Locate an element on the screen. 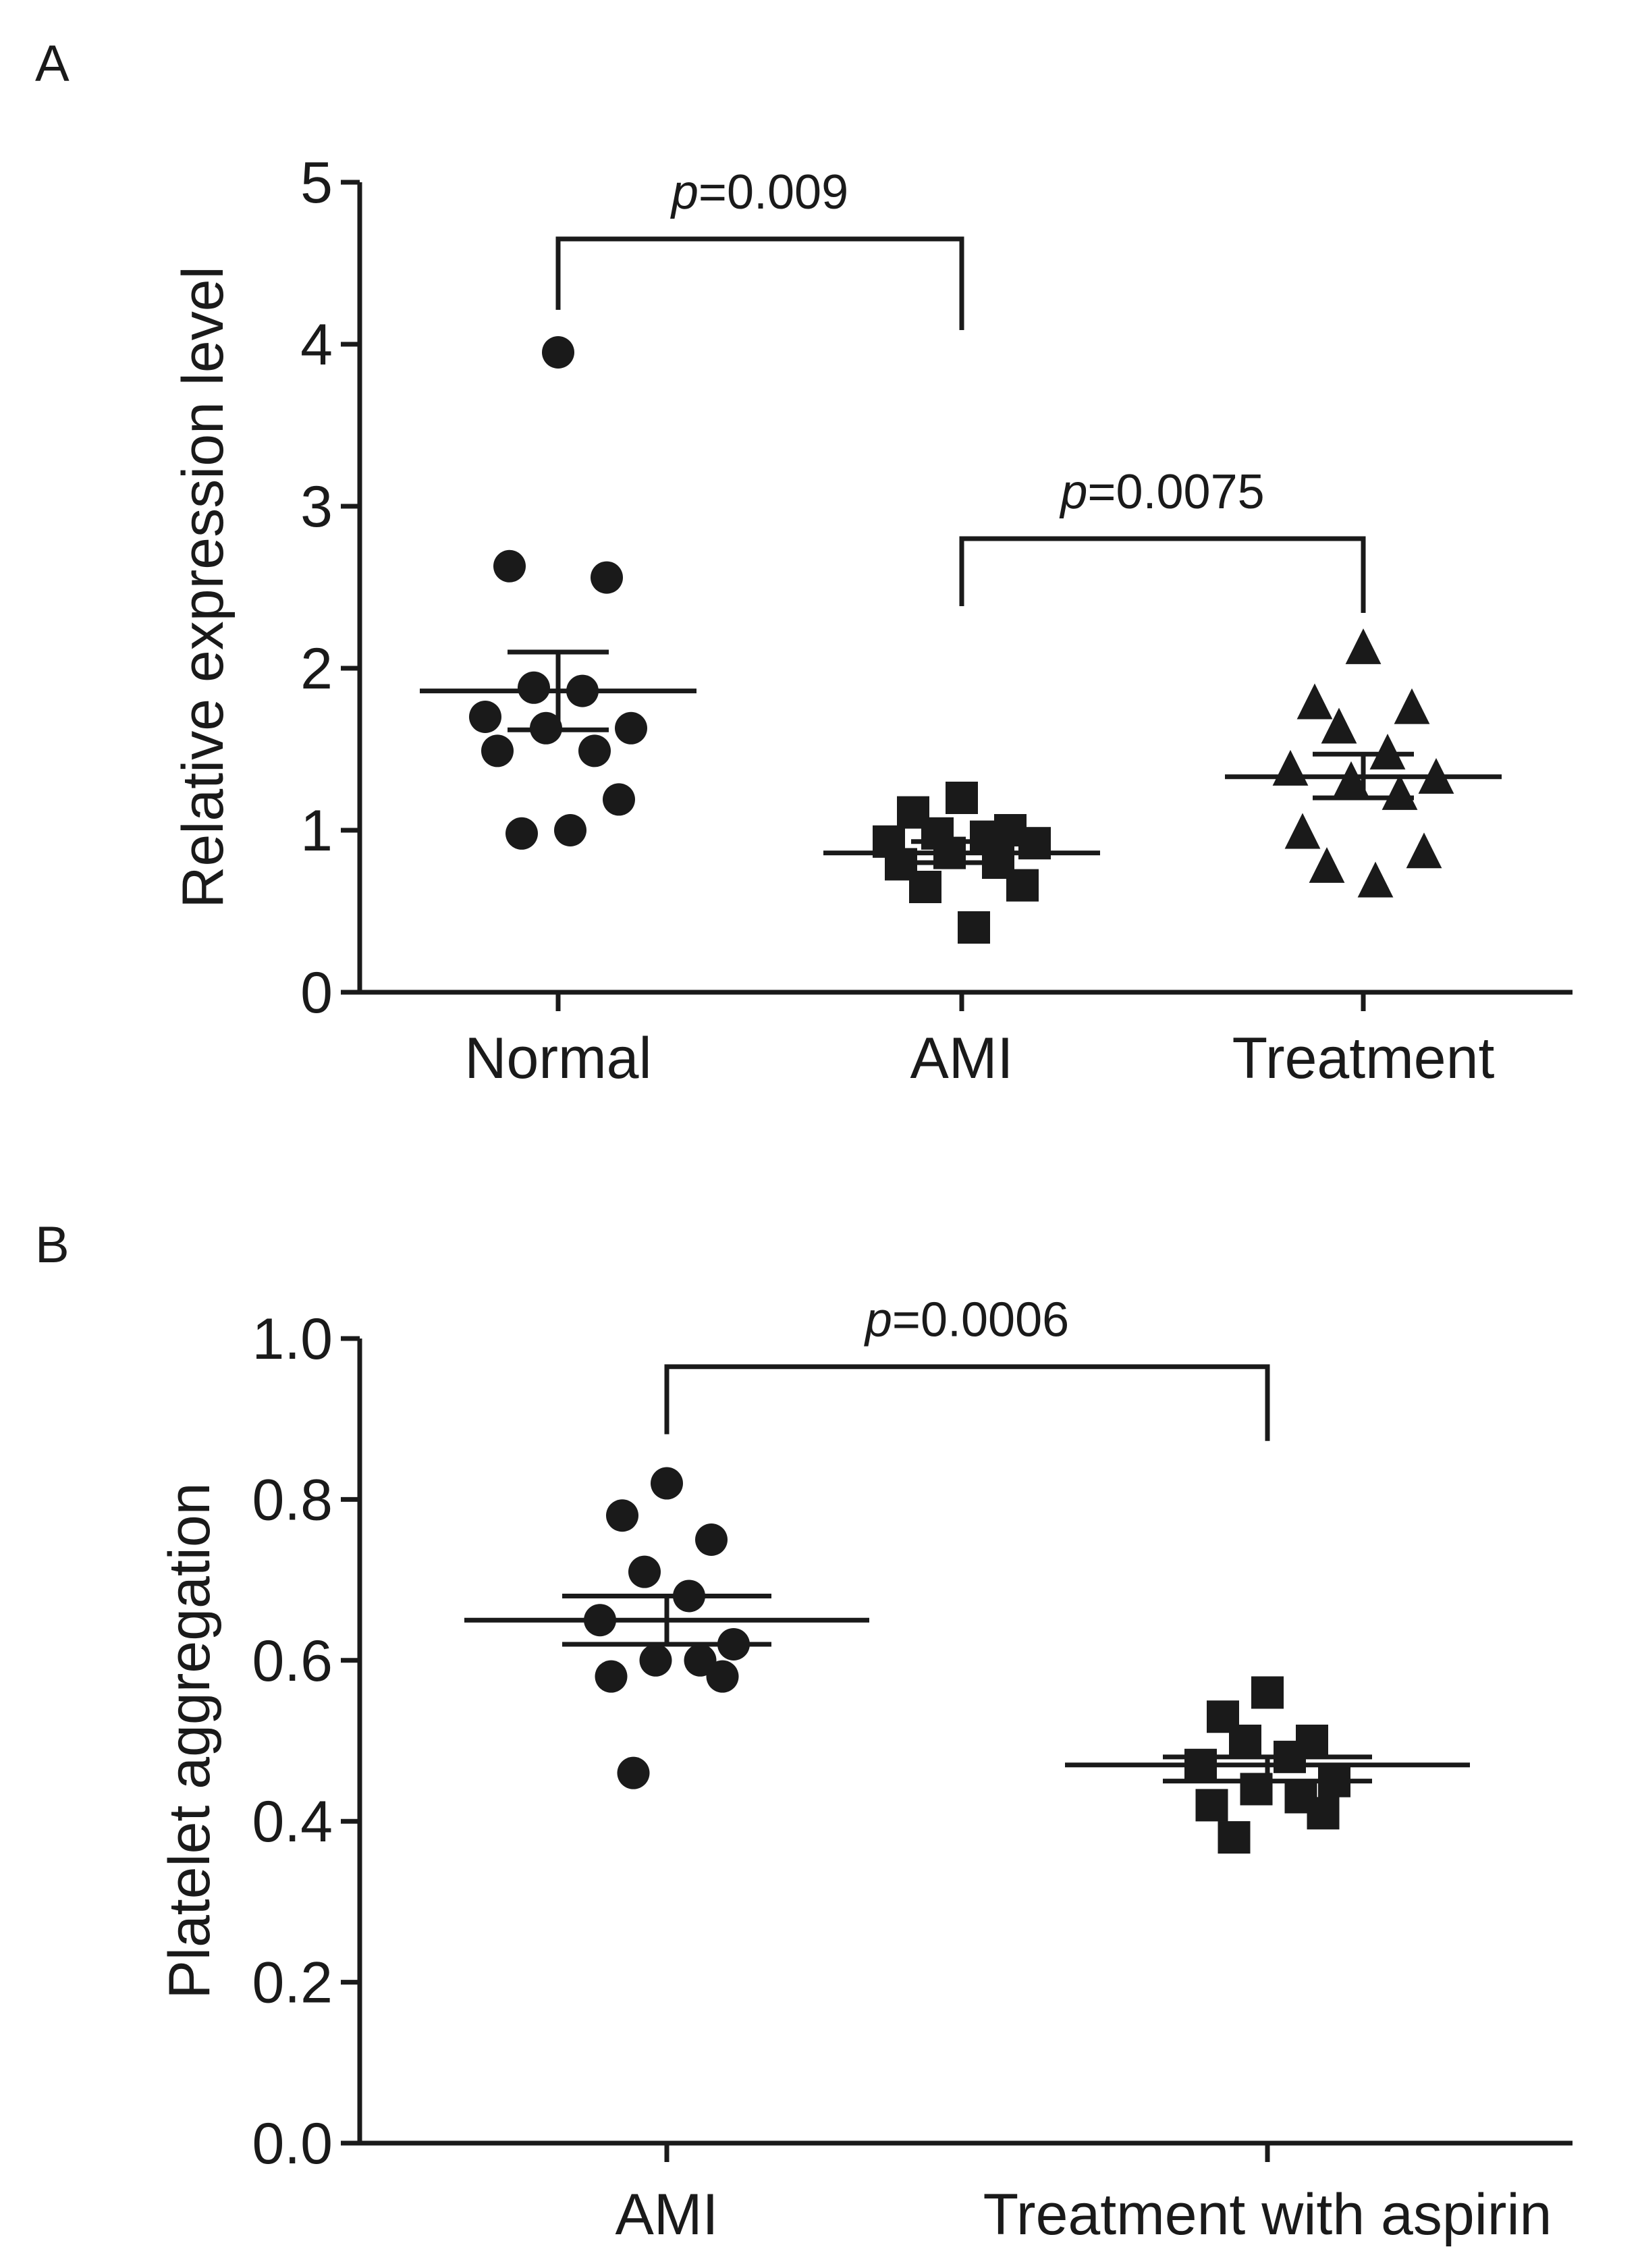 The image size is (1640, 2268). panel-a-x-tick-label: Treatment is located at coordinates (1364, 1058).